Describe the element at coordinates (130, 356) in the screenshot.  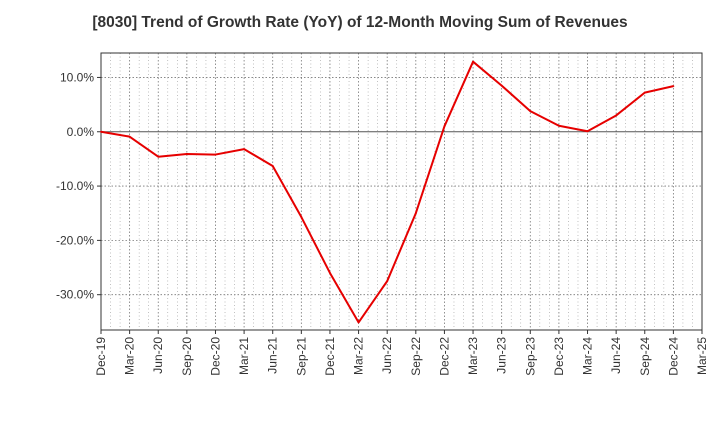
I see `x-tick-label: Mar-20` at that location.